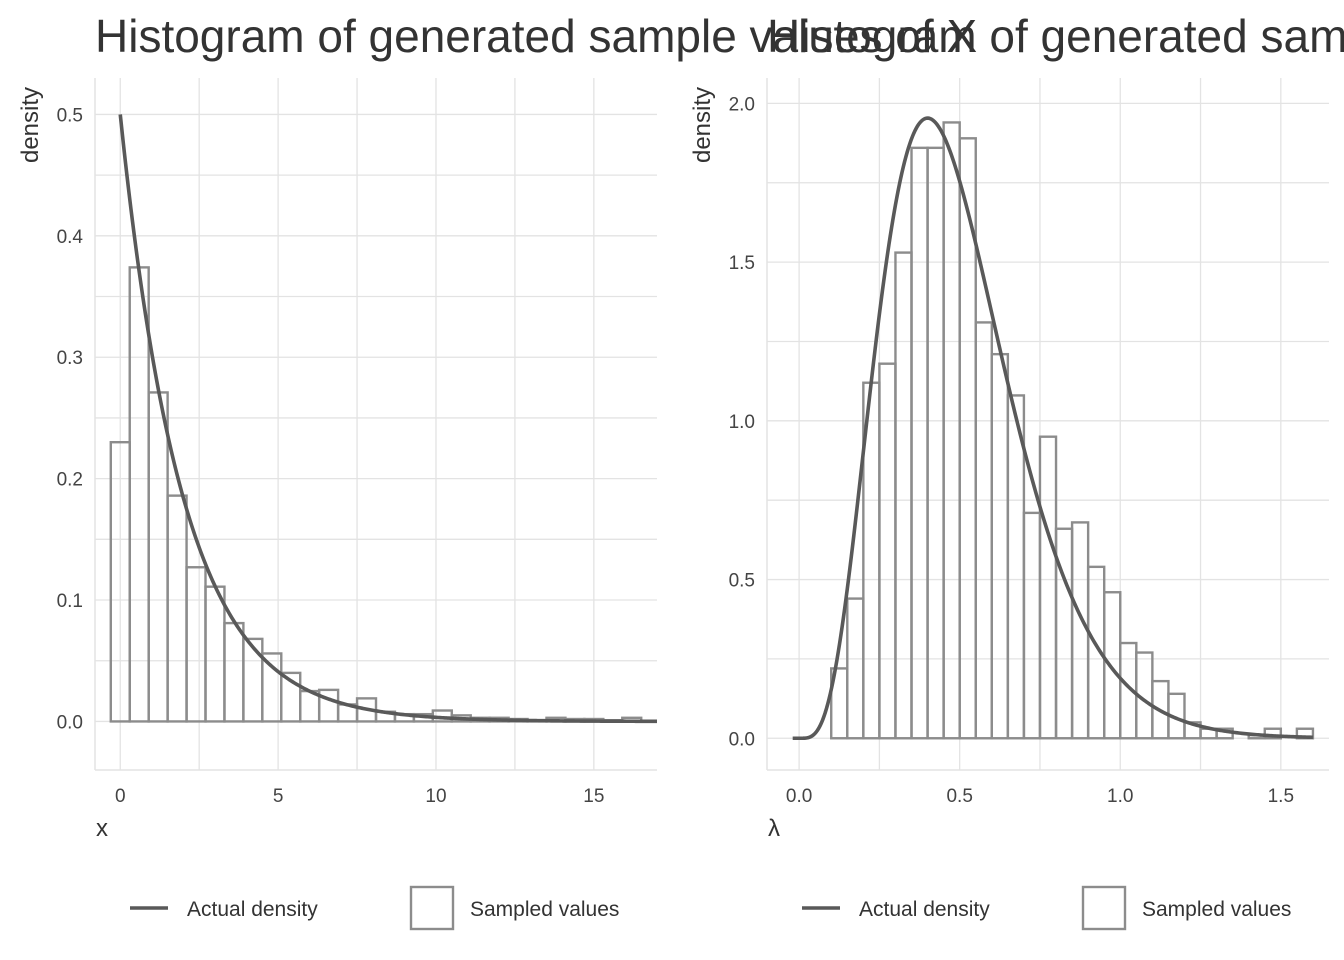 Image resolution: width=1344 pixels, height=960 pixels. I want to click on x-tick-label: 0, so click(120, 796).